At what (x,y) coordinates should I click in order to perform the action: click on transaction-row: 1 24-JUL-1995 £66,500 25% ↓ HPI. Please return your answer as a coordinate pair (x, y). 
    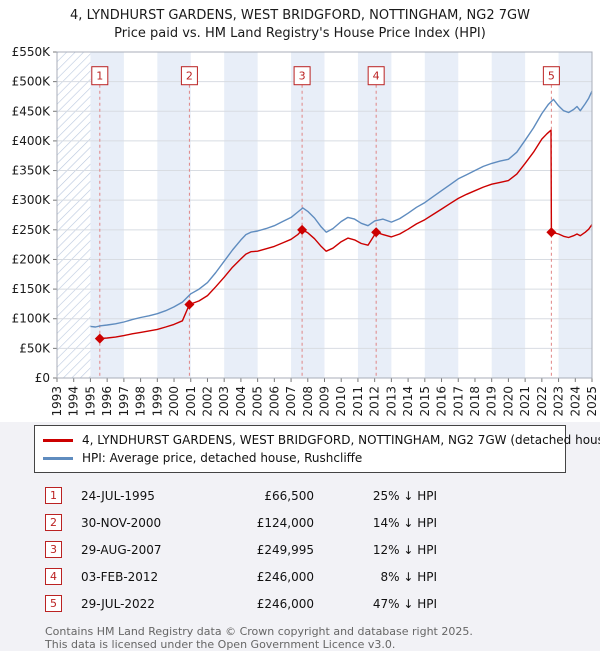
    Looking at the image, I should click on (322, 495).